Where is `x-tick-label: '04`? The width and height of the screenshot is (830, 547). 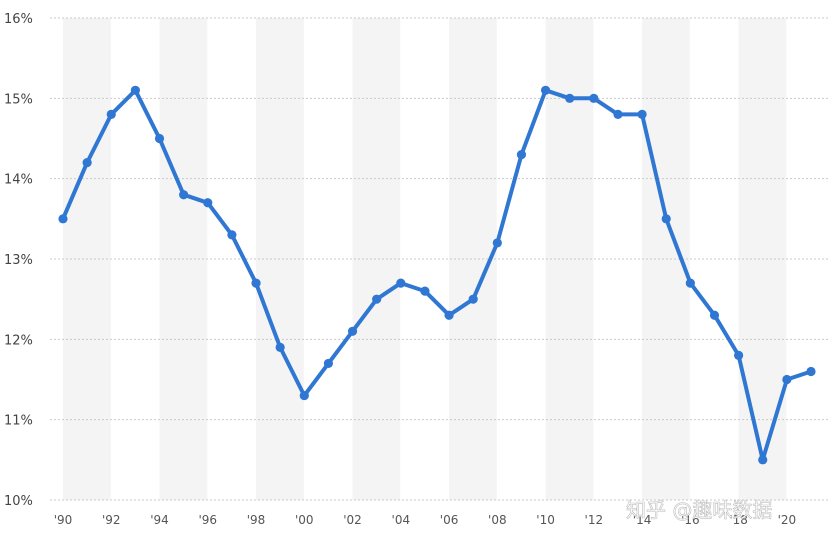
x-tick-label: '04 is located at coordinates (401, 520).